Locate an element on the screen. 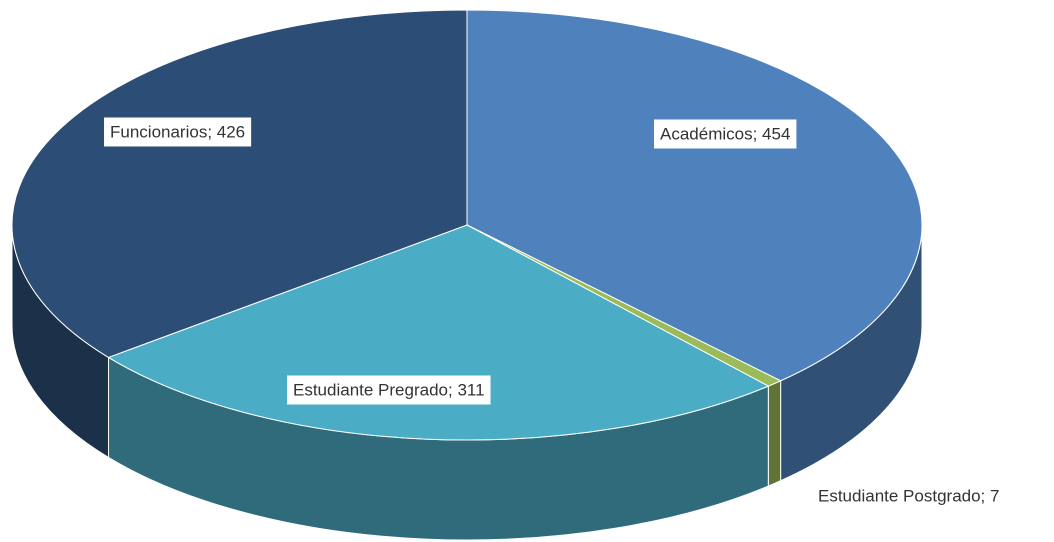 The image size is (1054, 542). data-label: Funcionarios; 426 is located at coordinates (177, 131).